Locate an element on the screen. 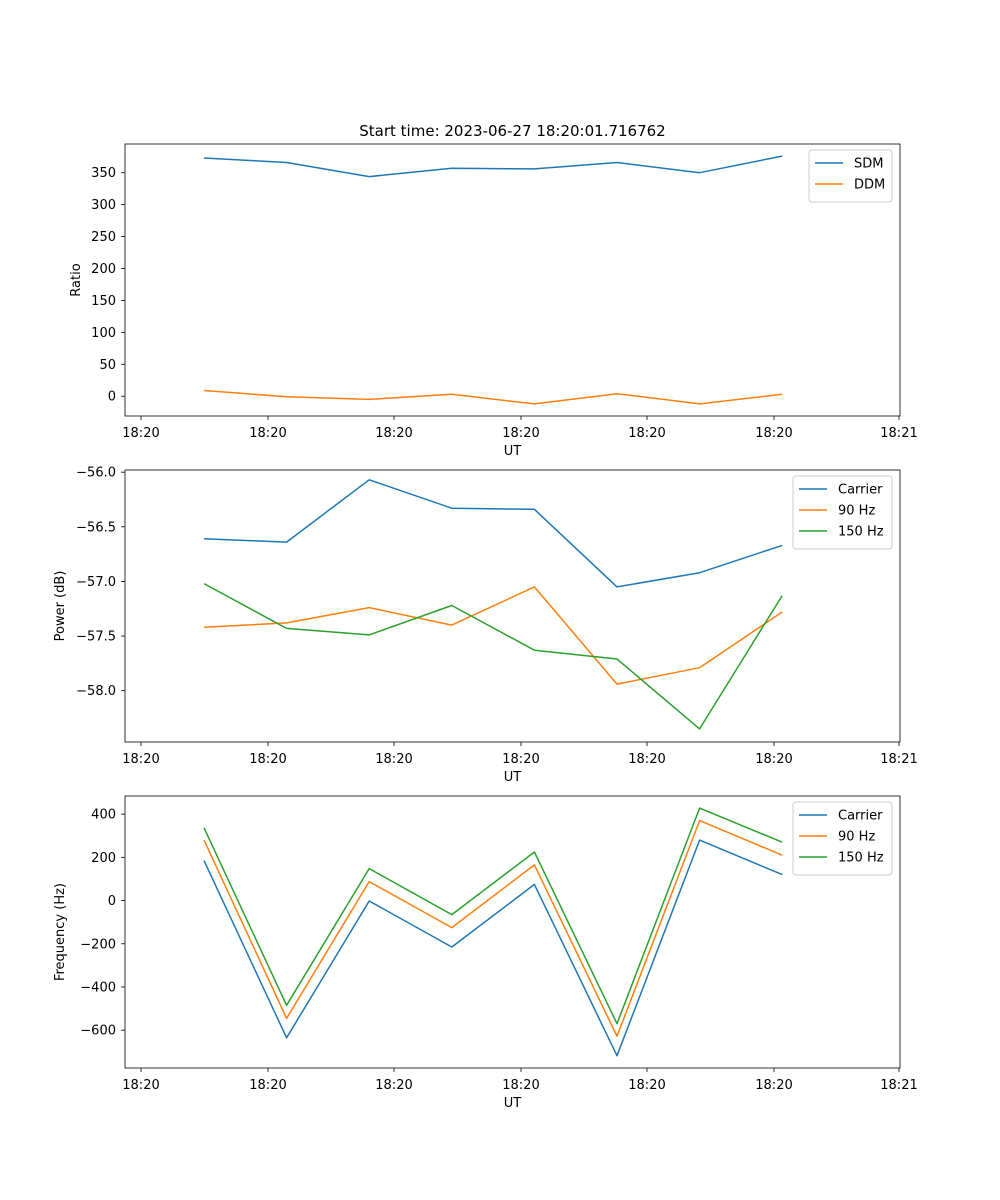  power-y-tick-label: −56.0 is located at coordinates (96, 473).